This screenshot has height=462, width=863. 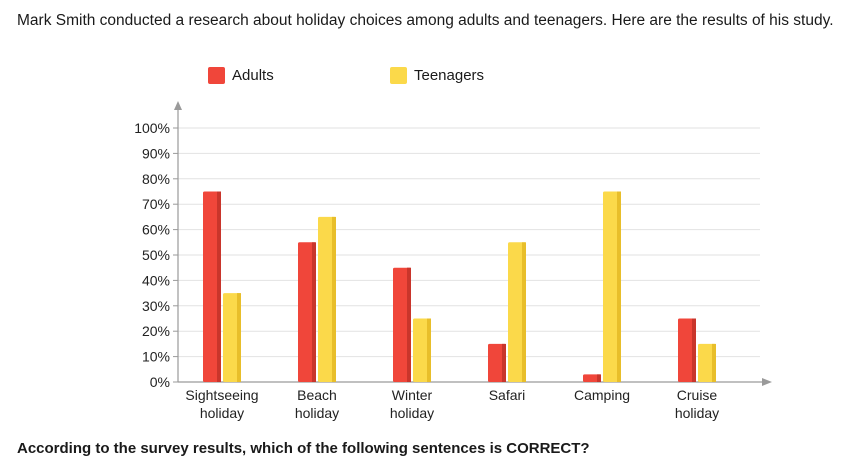 What do you see at coordinates (317, 395) in the screenshot?
I see `x-category-label-line: Beach` at bounding box center [317, 395].